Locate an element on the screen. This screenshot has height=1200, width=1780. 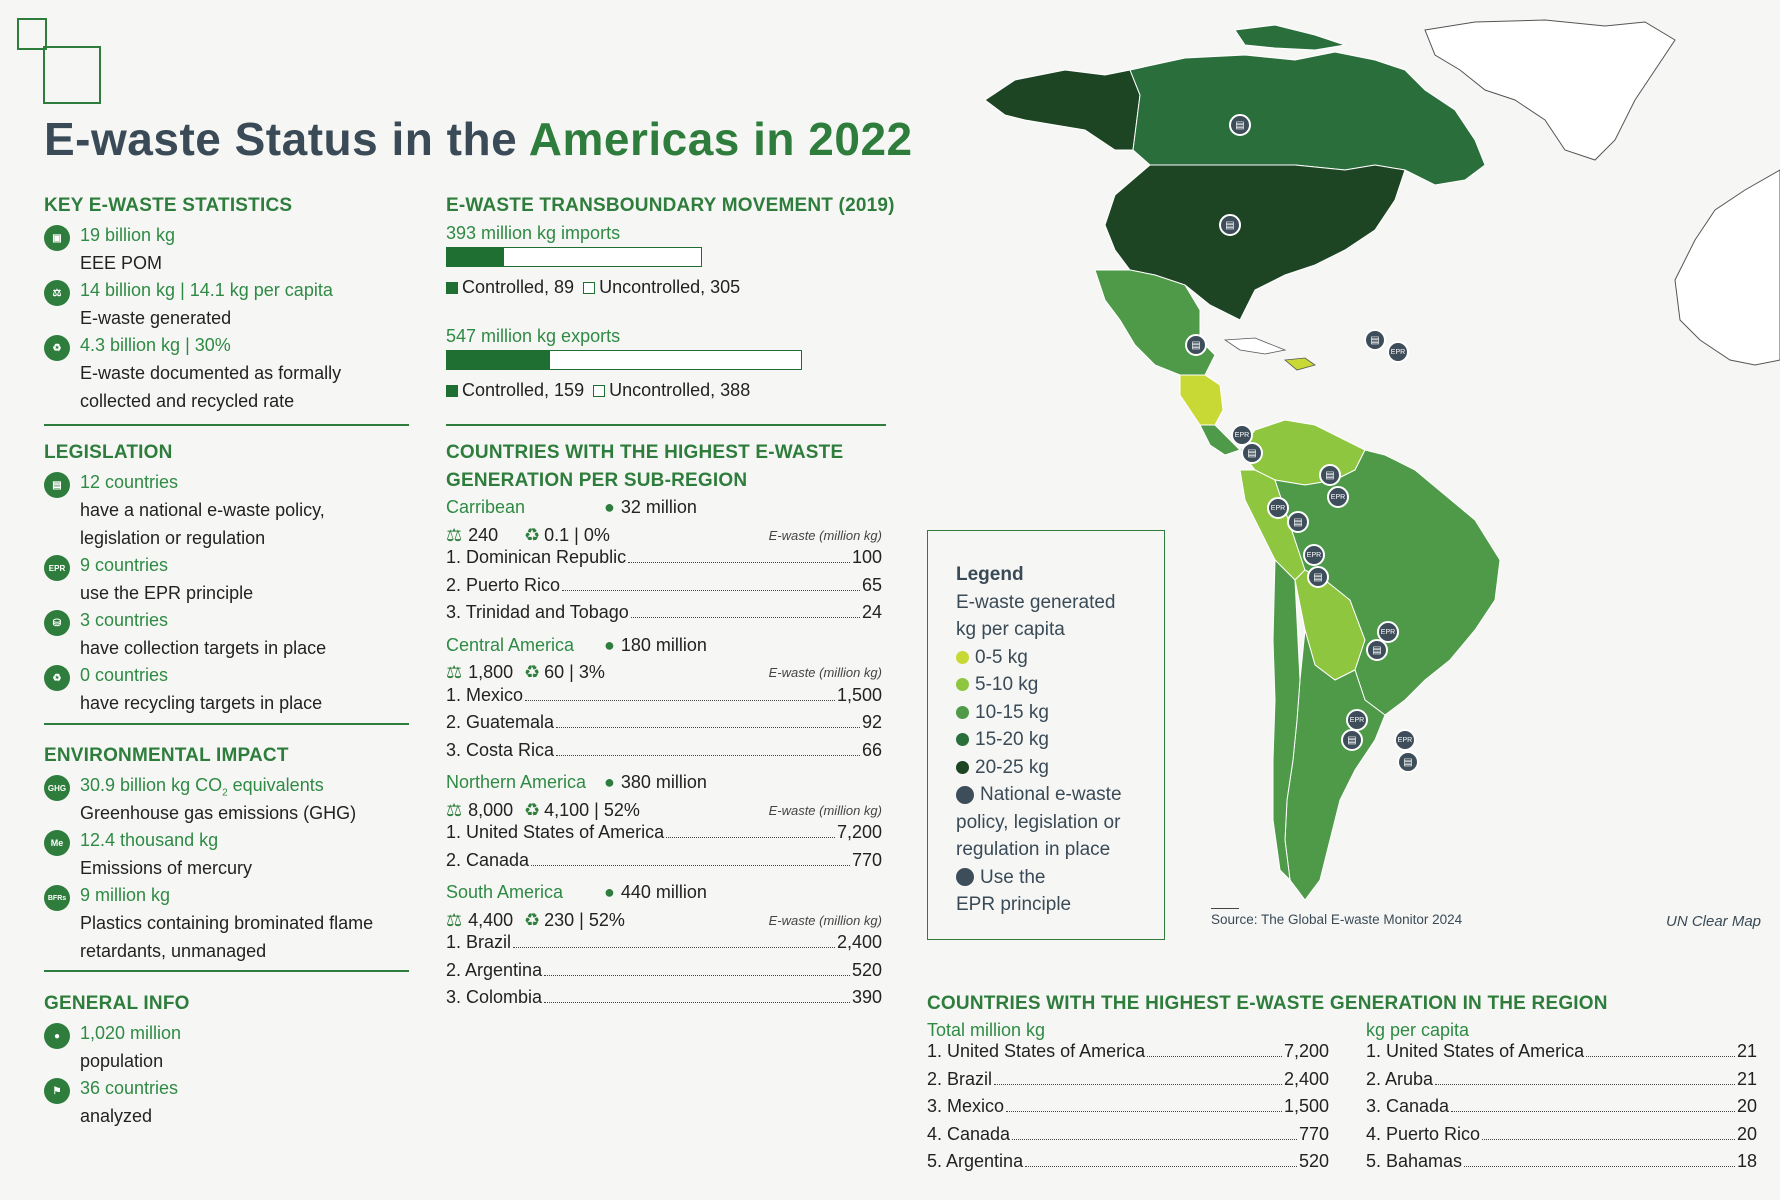
africa-outline is located at coordinates (1727, 267).